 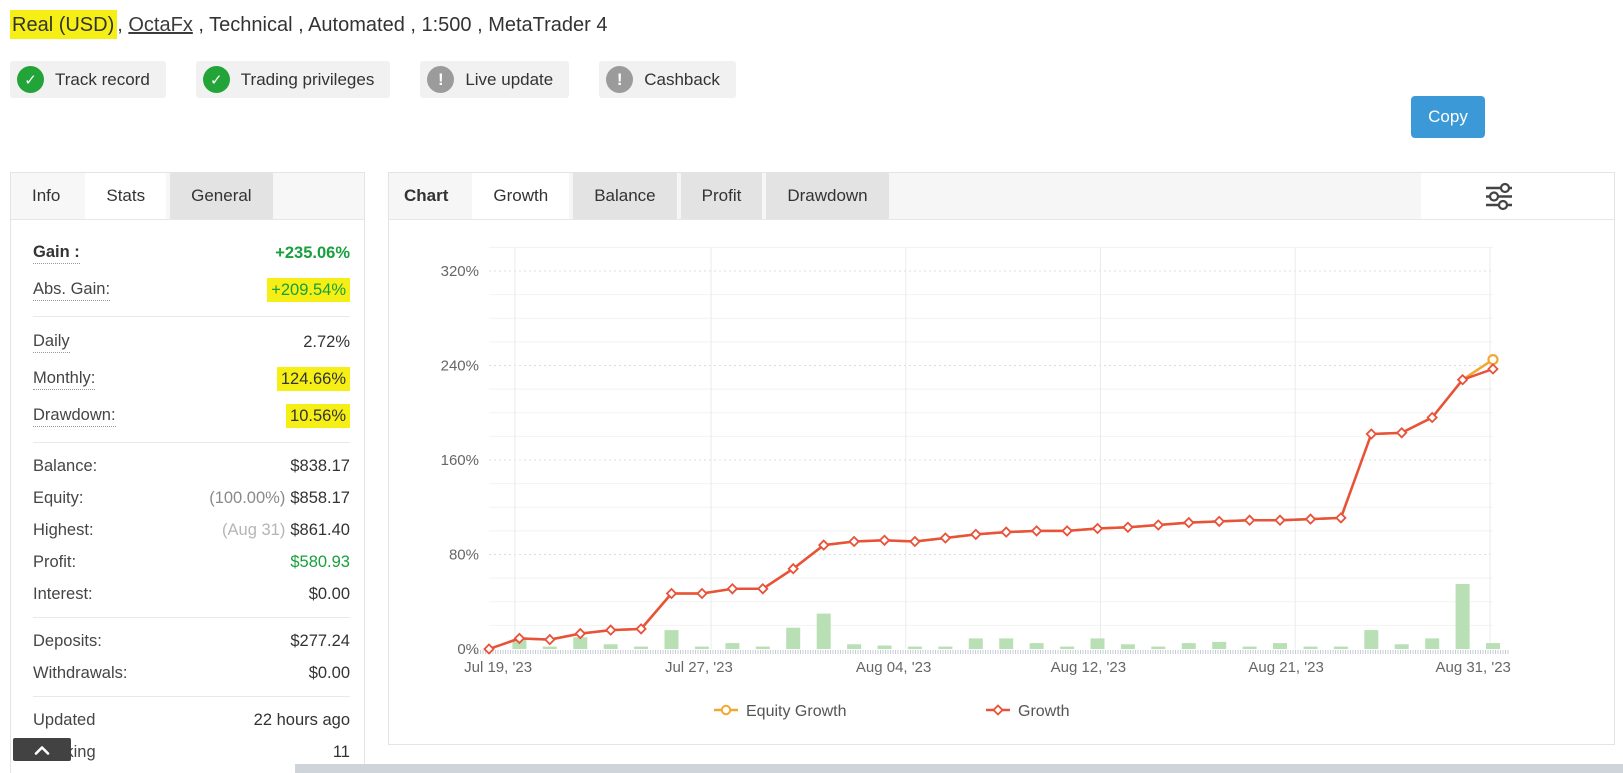 What do you see at coordinates (65, 465) in the screenshot?
I see `balance-label: Balance:` at bounding box center [65, 465].